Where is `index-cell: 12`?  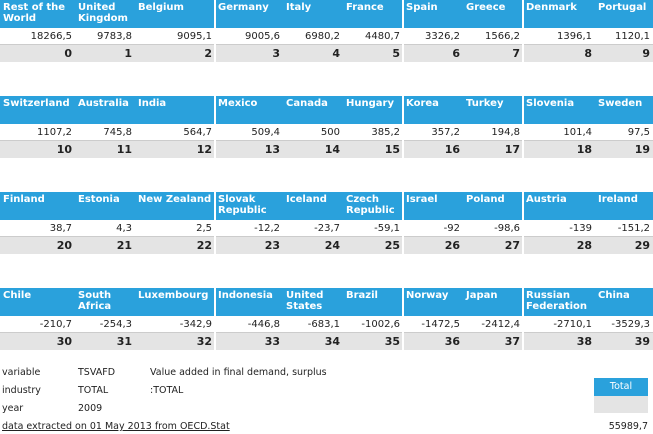
index-cell: 12 is located at coordinates (175, 149).